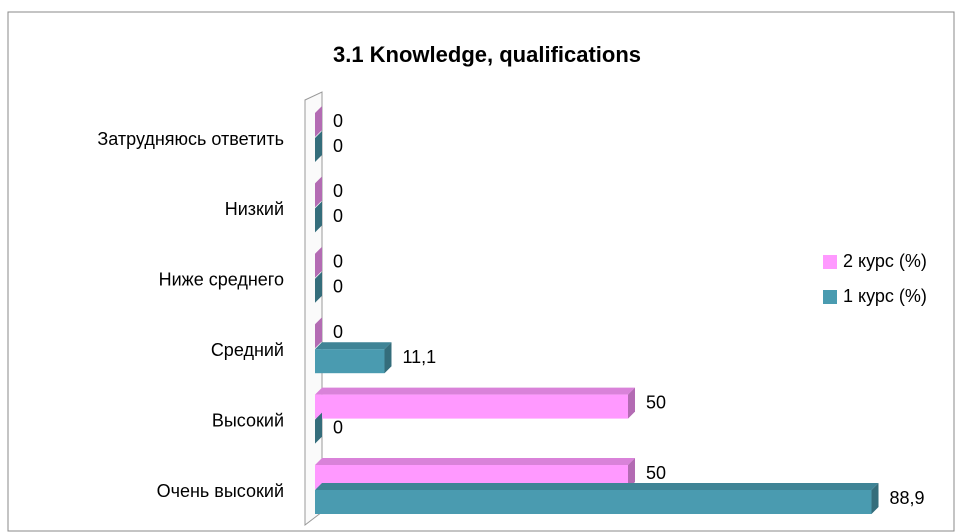 This screenshot has height=532, width=955. Describe the element at coordinates (248, 420) in the screenshot. I see `y-tick-label: Высокий` at that location.